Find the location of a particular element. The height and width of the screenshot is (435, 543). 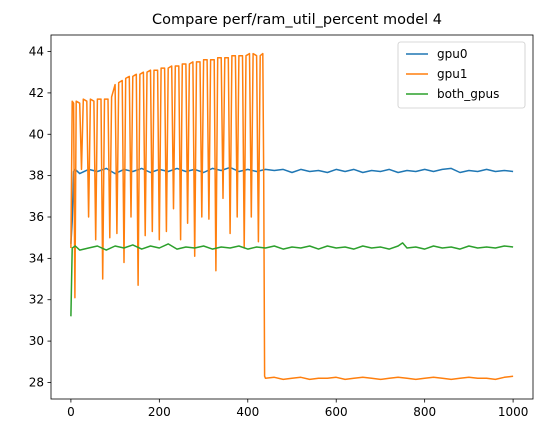

x-tick-label: 600 is located at coordinates (336, 412).